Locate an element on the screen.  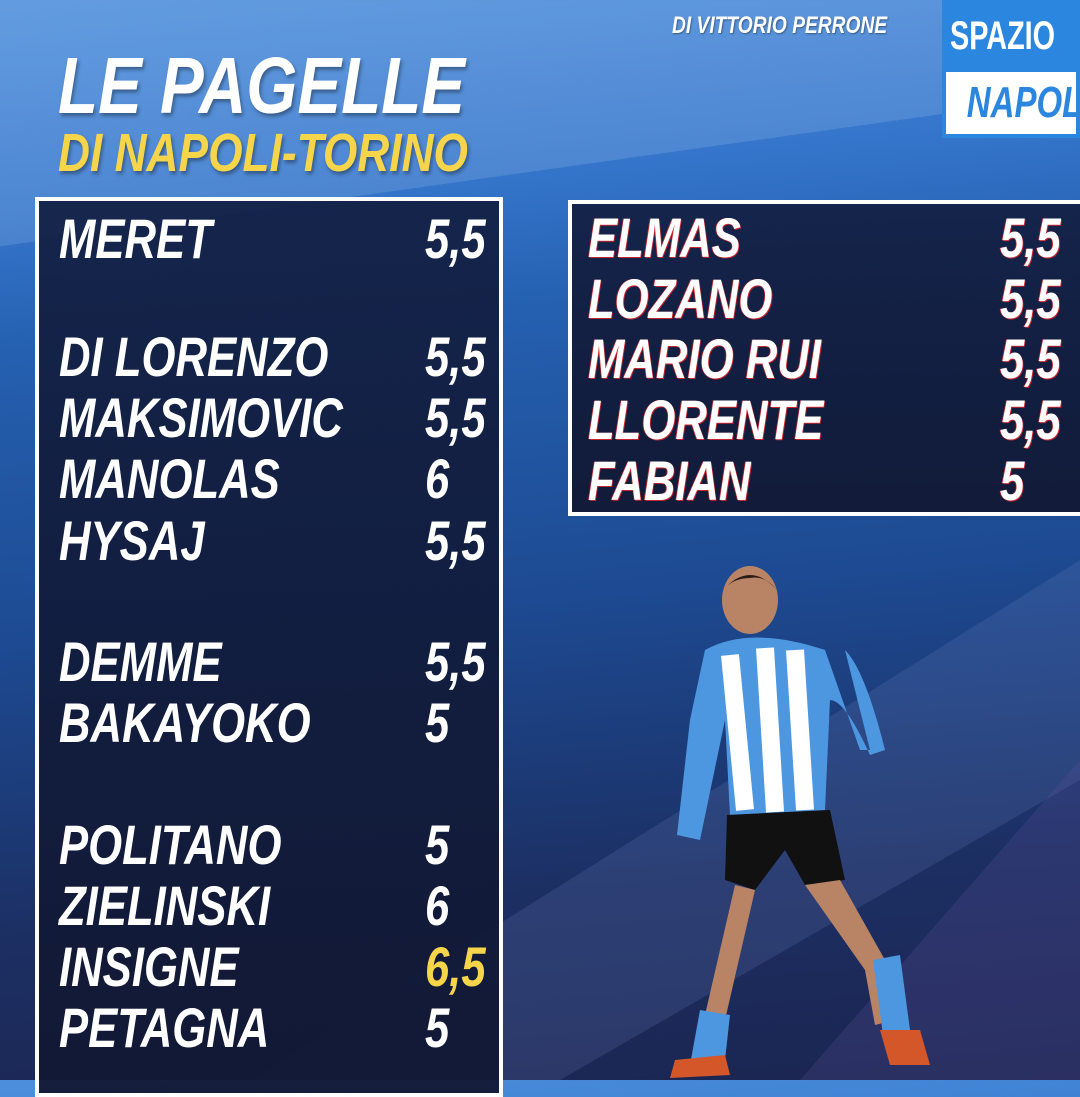
player-name: LLORENTE is located at coordinates (706, 419).